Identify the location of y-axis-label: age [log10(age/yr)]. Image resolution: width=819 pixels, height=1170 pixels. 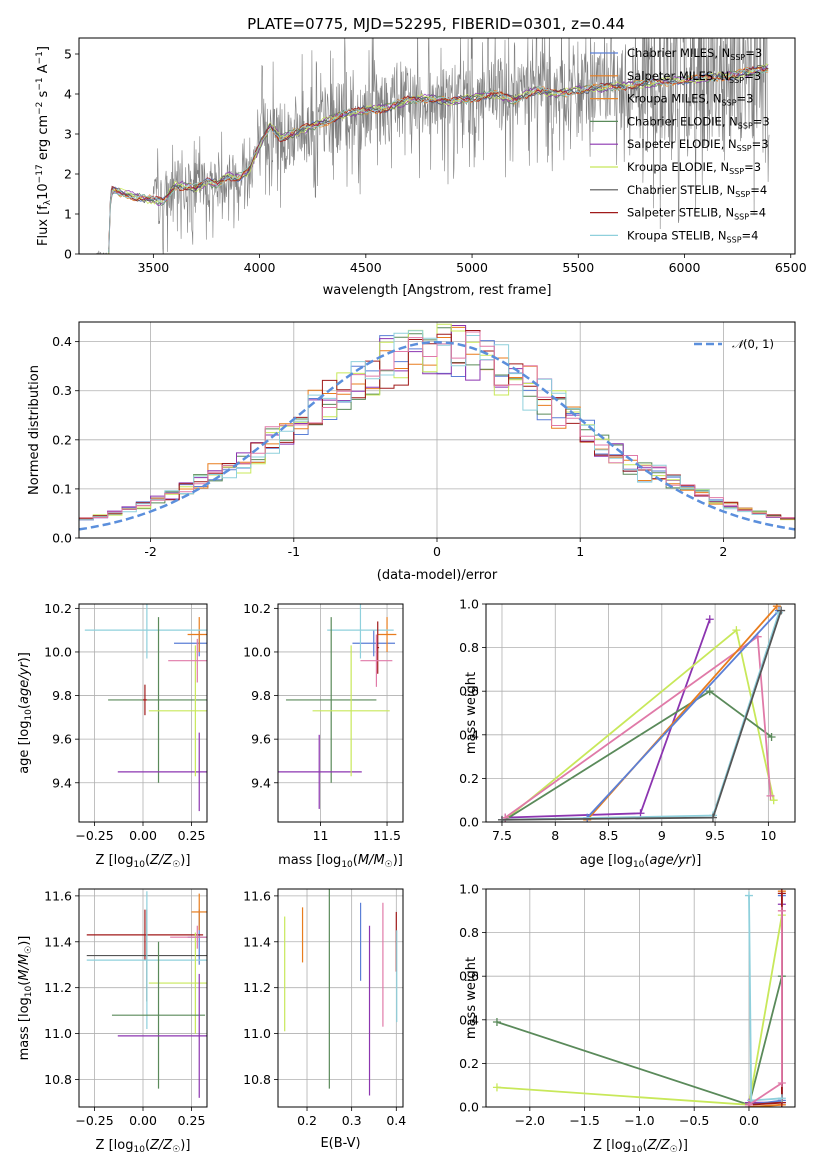
(25, 713).